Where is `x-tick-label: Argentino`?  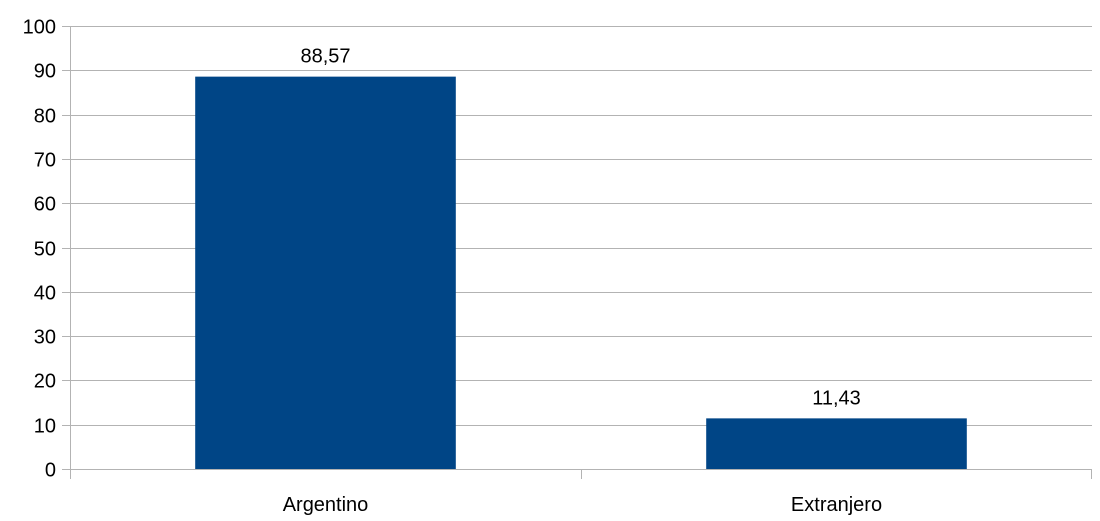 x-tick-label: Argentino is located at coordinates (326, 505).